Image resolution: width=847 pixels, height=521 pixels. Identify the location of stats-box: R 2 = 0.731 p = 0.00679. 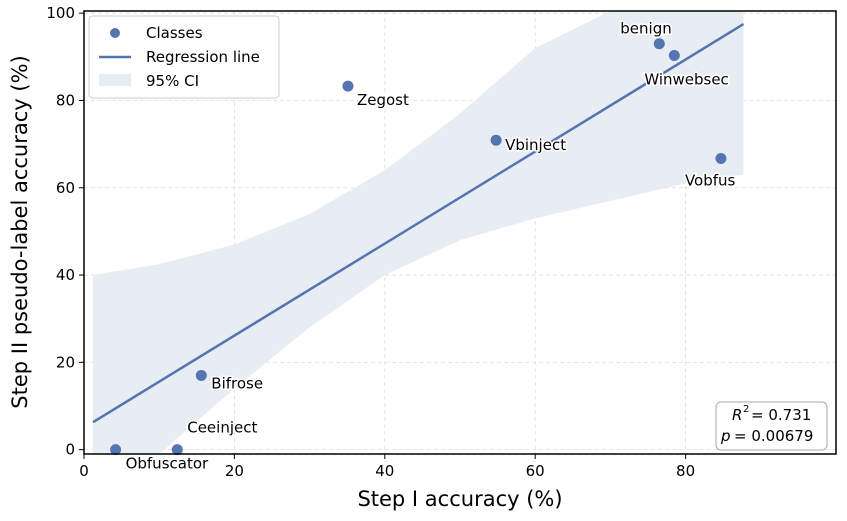
(771, 426).